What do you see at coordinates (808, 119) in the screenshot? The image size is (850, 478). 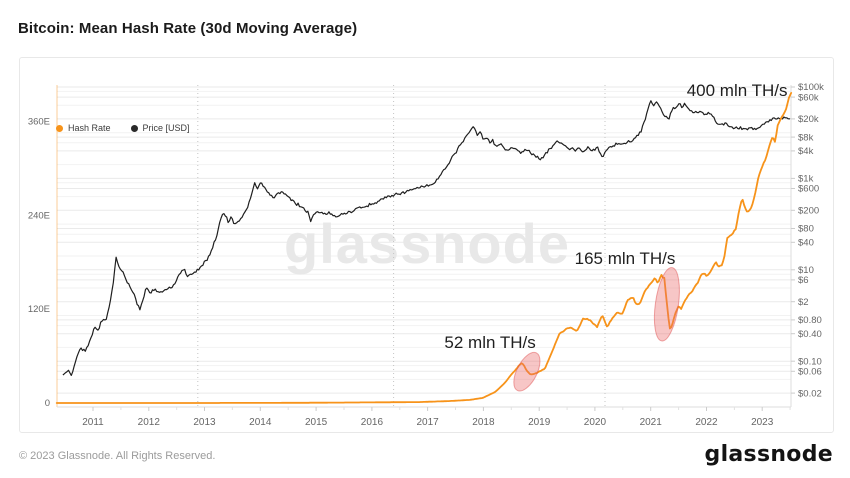 I see `price-axis-label: $20k` at bounding box center [808, 119].